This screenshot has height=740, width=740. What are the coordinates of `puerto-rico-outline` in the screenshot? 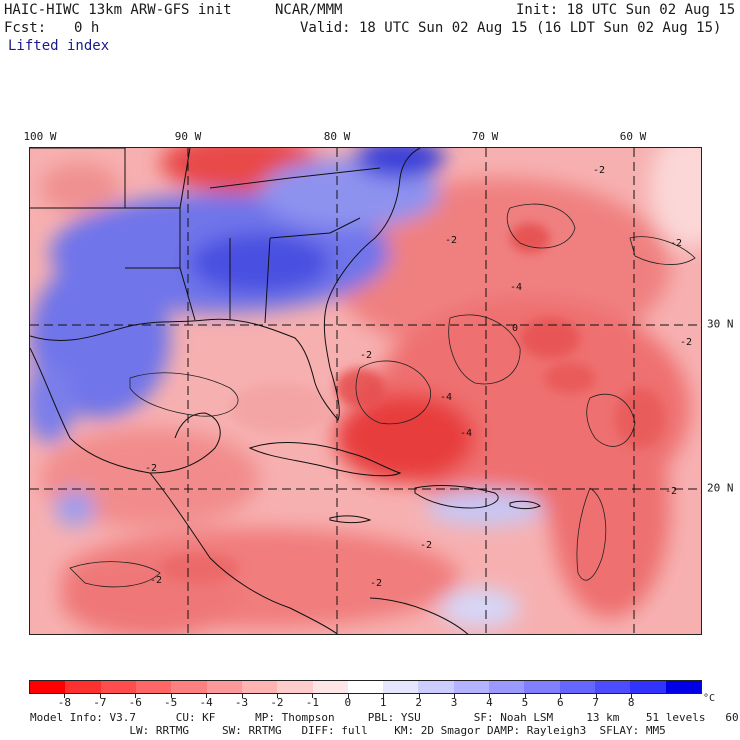 It's located at (525, 505).